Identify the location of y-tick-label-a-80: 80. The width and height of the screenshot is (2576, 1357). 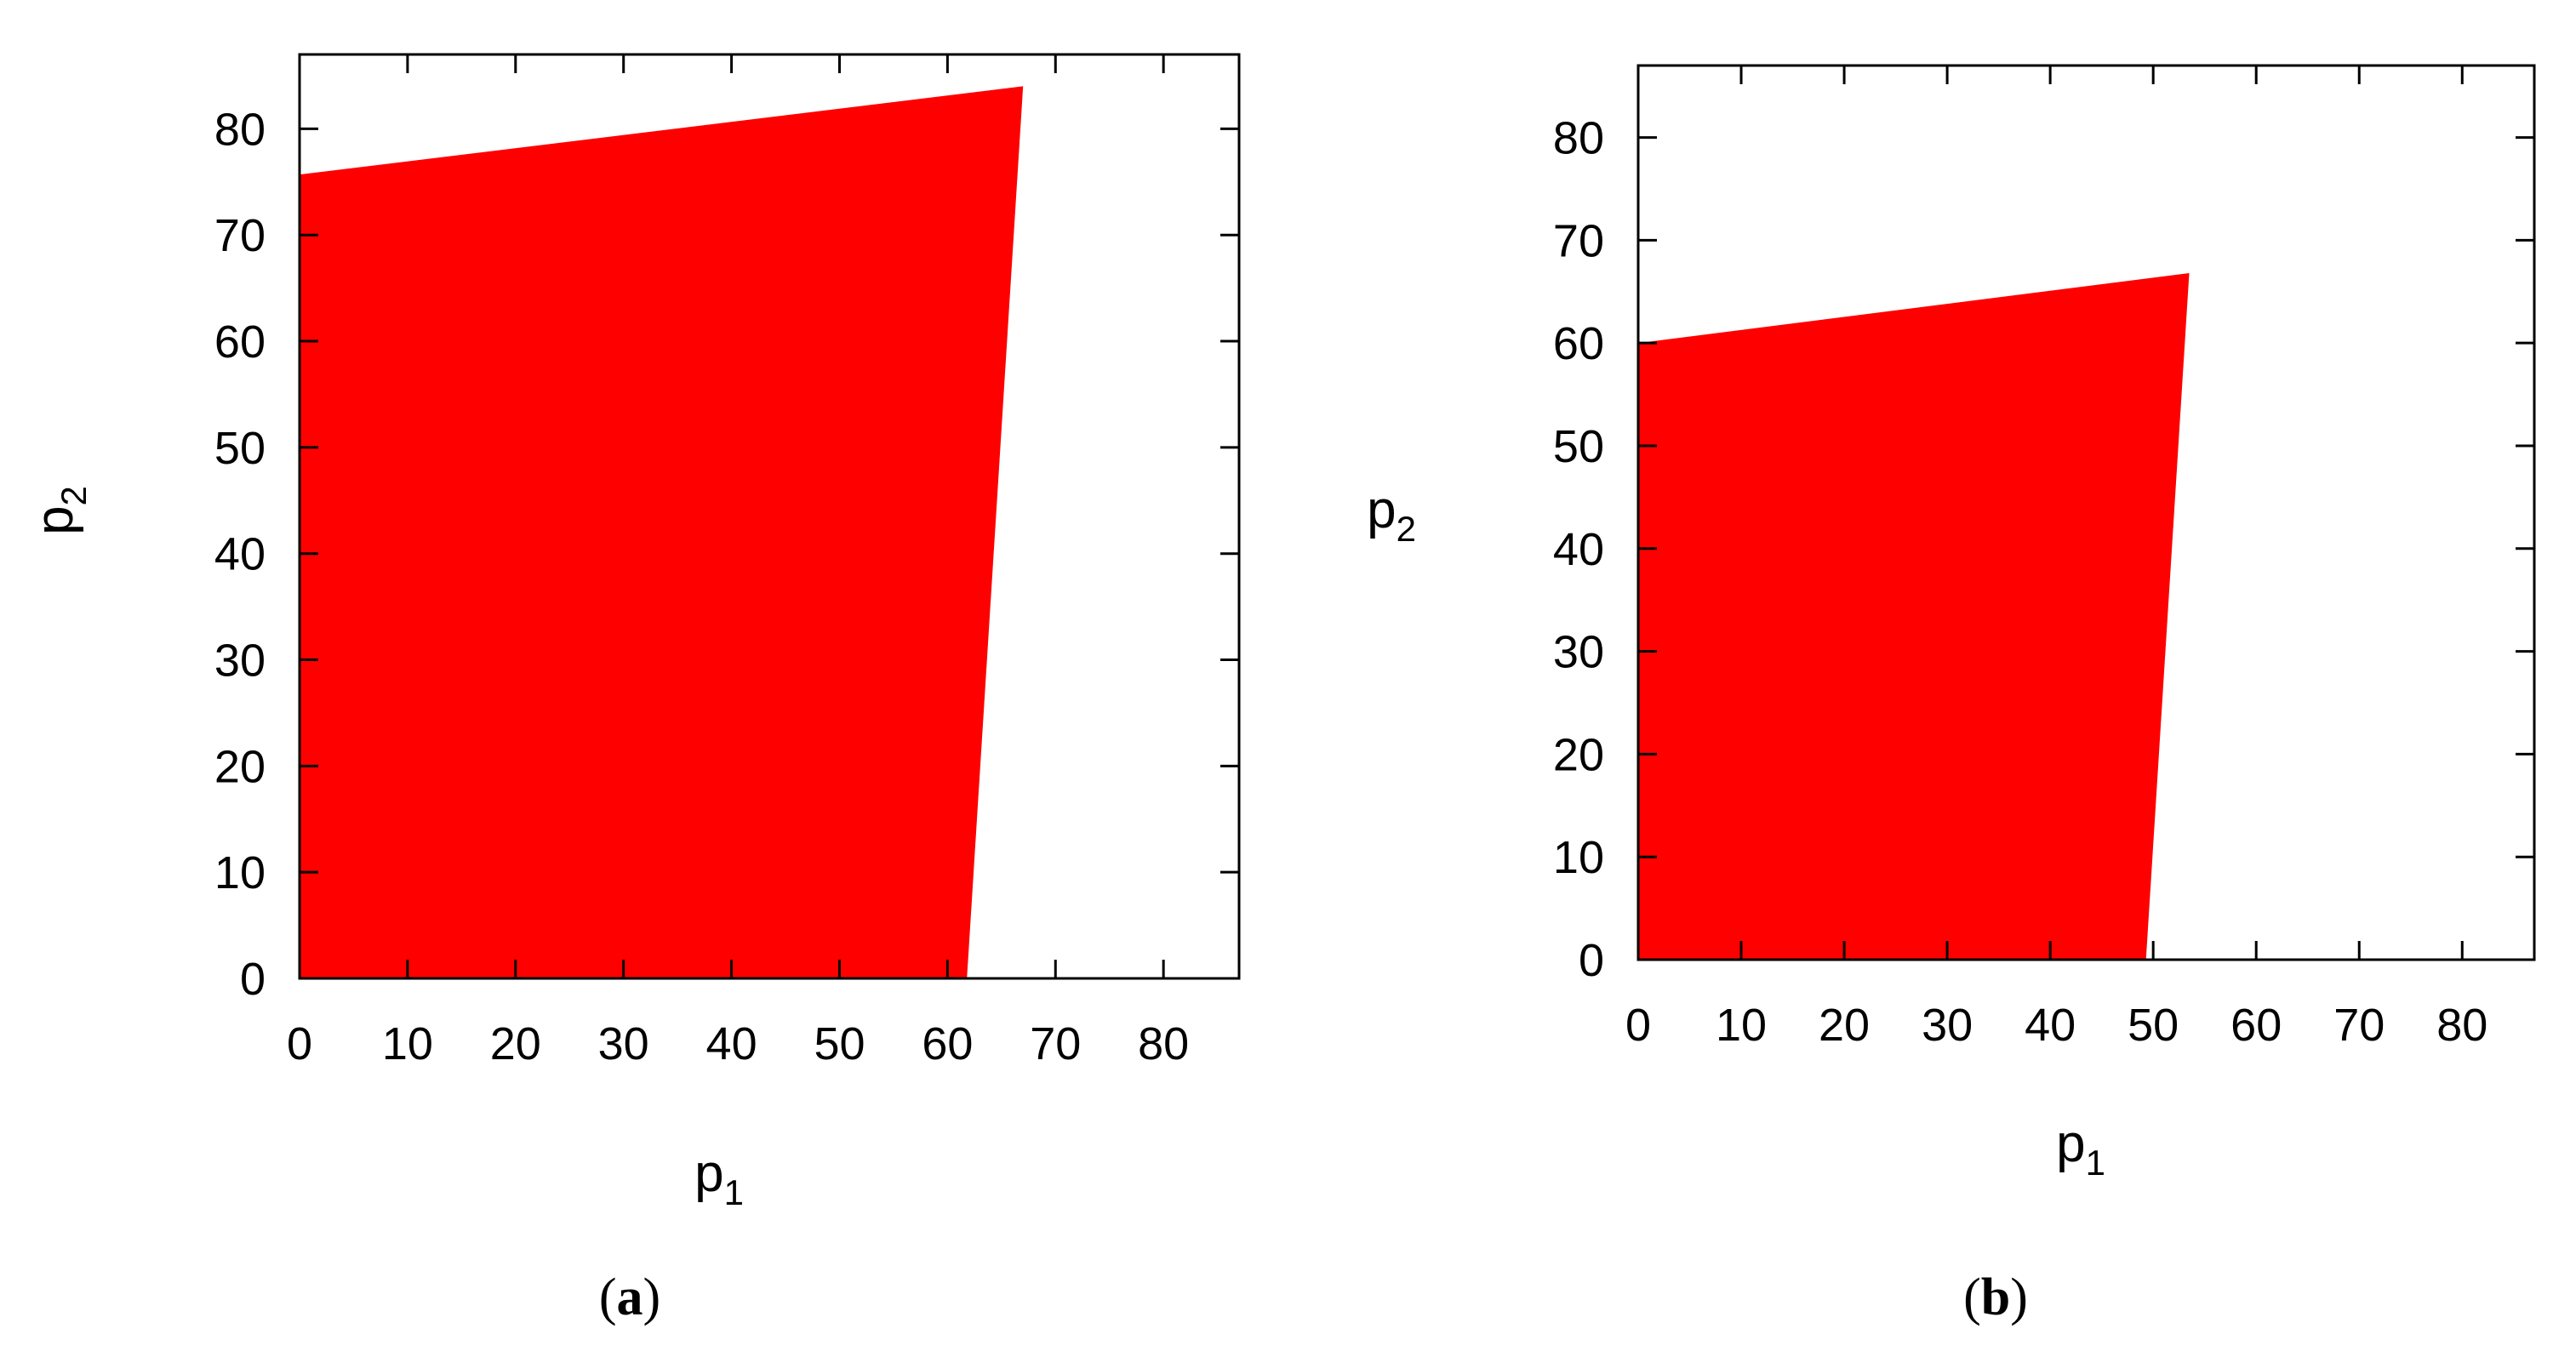
(240, 129).